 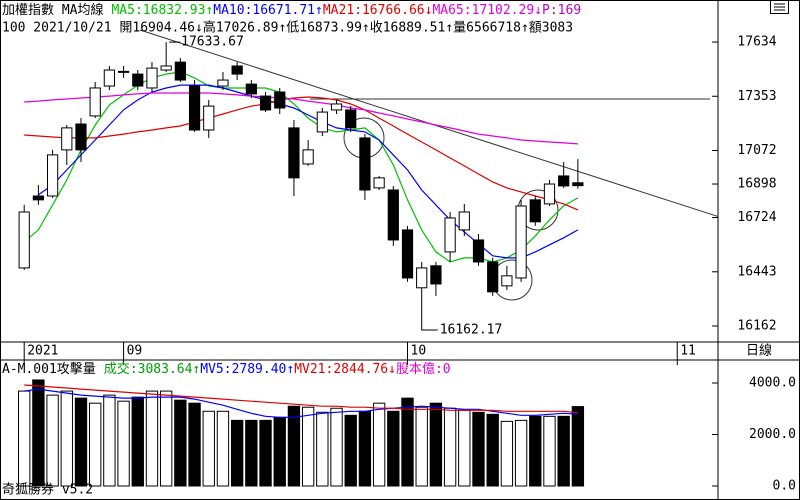 What do you see at coordinates (211, 369) in the screenshot?
I see `legend-name: MV5` at bounding box center [211, 369].